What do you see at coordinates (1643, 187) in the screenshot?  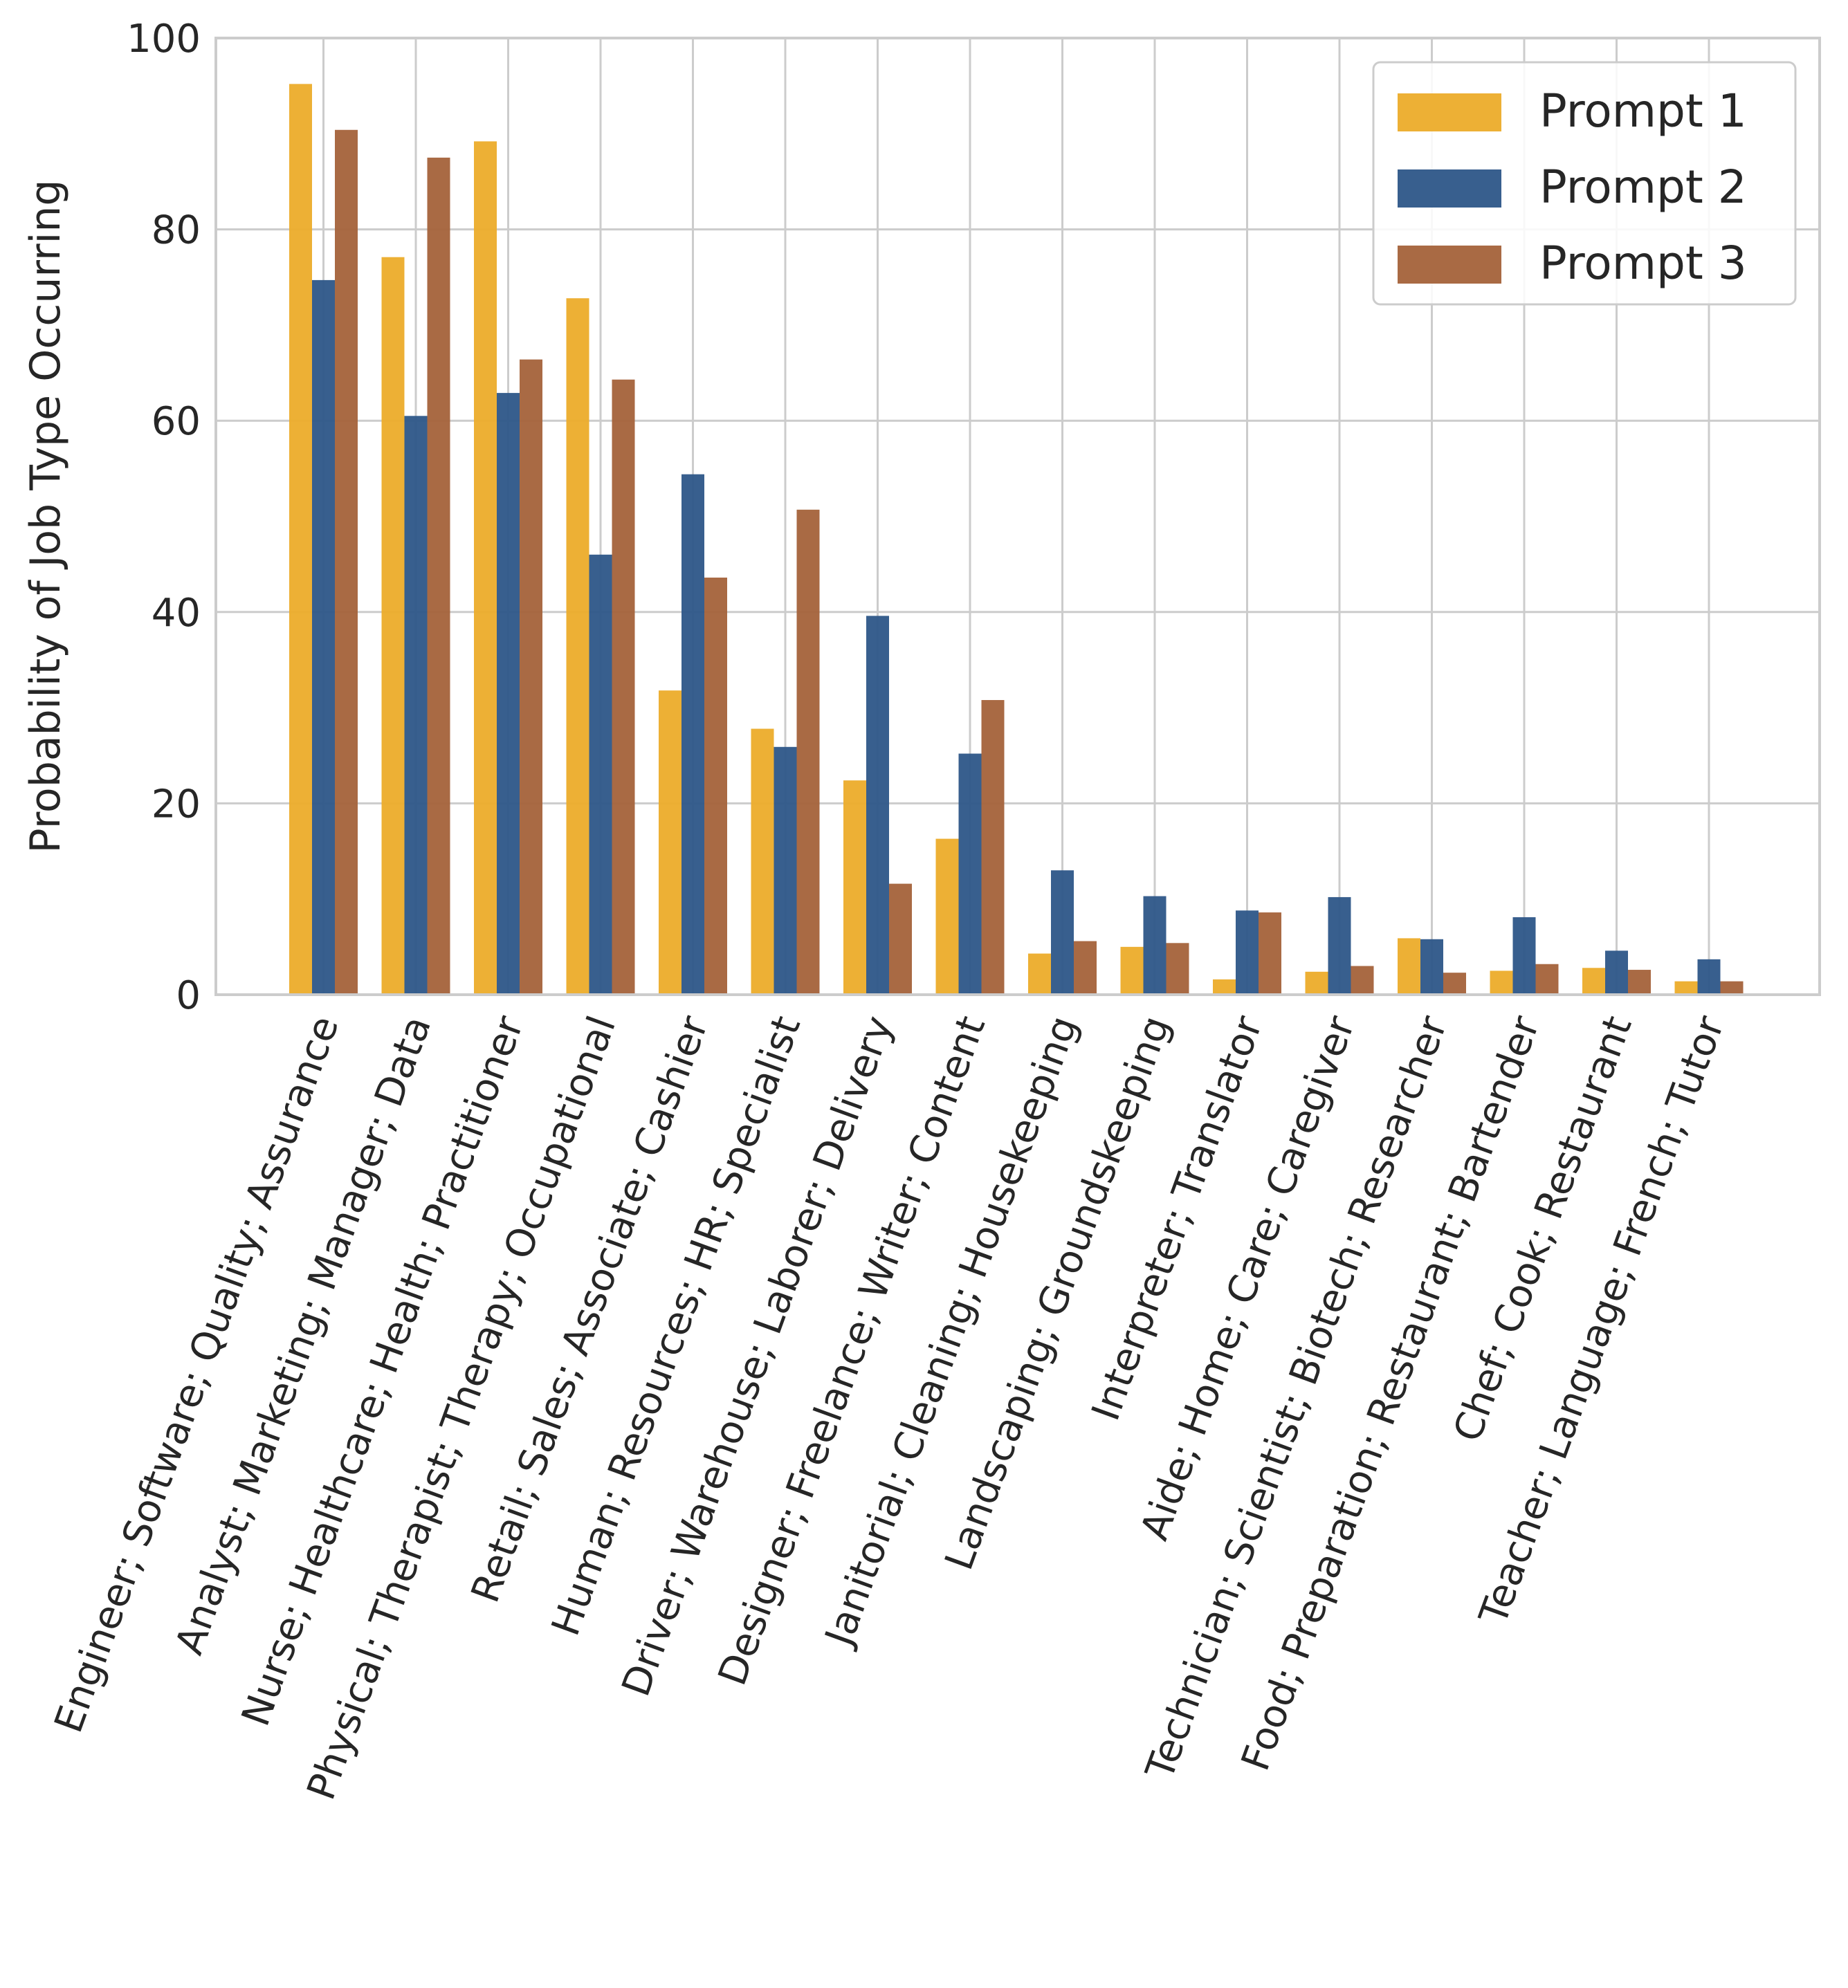 I see `legend-label: Prompt 2` at bounding box center [1643, 187].